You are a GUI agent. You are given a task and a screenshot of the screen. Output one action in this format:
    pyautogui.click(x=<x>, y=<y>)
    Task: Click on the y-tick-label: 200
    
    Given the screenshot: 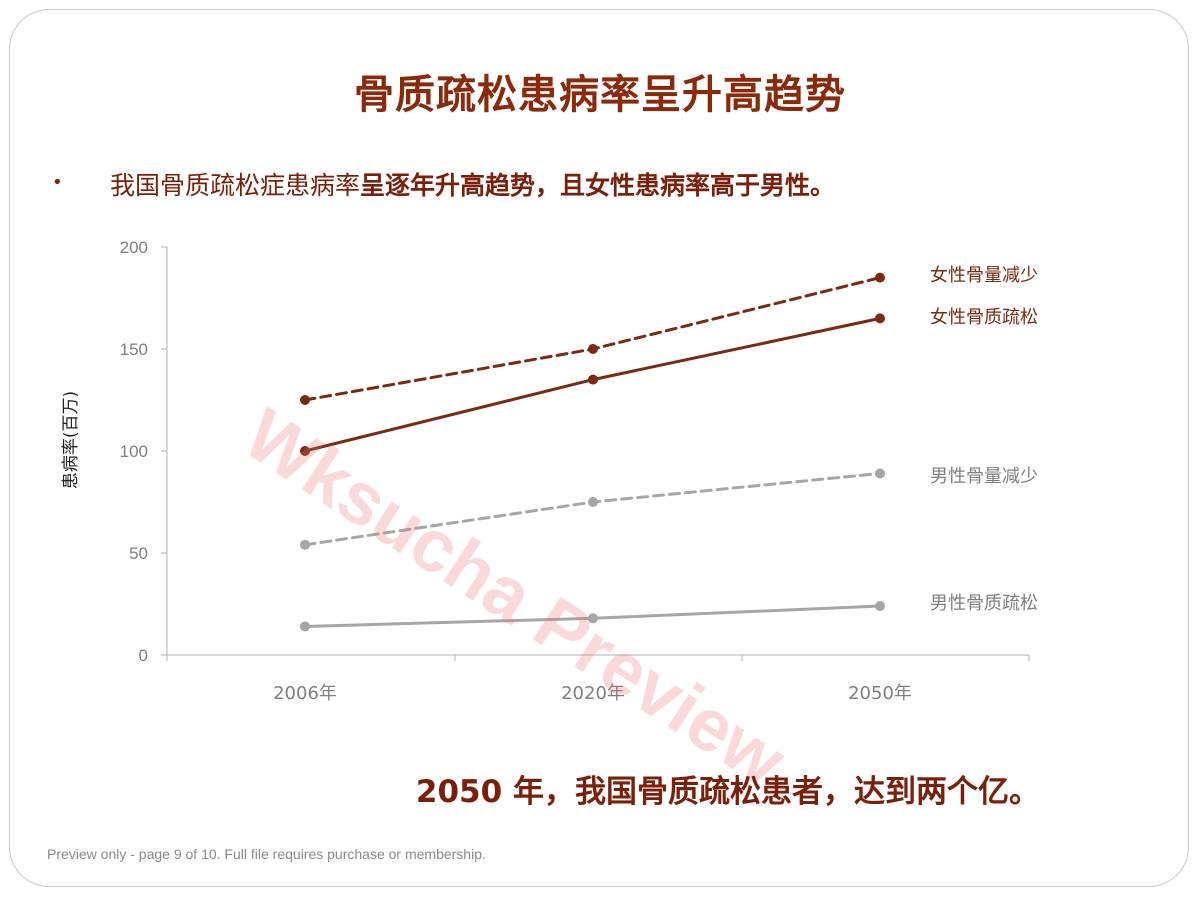 What is the action you would take?
    pyautogui.click(x=134, y=247)
    